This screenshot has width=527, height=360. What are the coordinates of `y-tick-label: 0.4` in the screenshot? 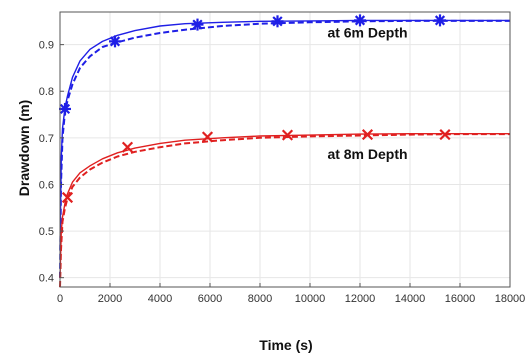 It's located at (46, 279).